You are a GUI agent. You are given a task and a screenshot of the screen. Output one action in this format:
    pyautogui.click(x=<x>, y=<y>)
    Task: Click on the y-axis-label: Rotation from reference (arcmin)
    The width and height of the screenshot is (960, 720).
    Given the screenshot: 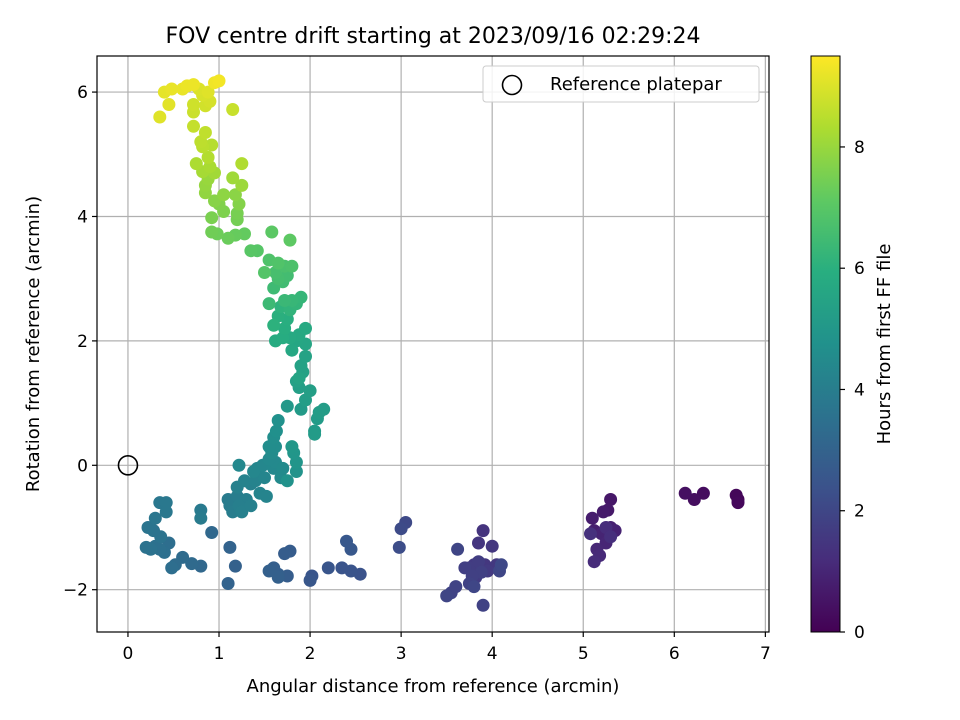 What is the action you would take?
    pyautogui.click(x=33, y=344)
    